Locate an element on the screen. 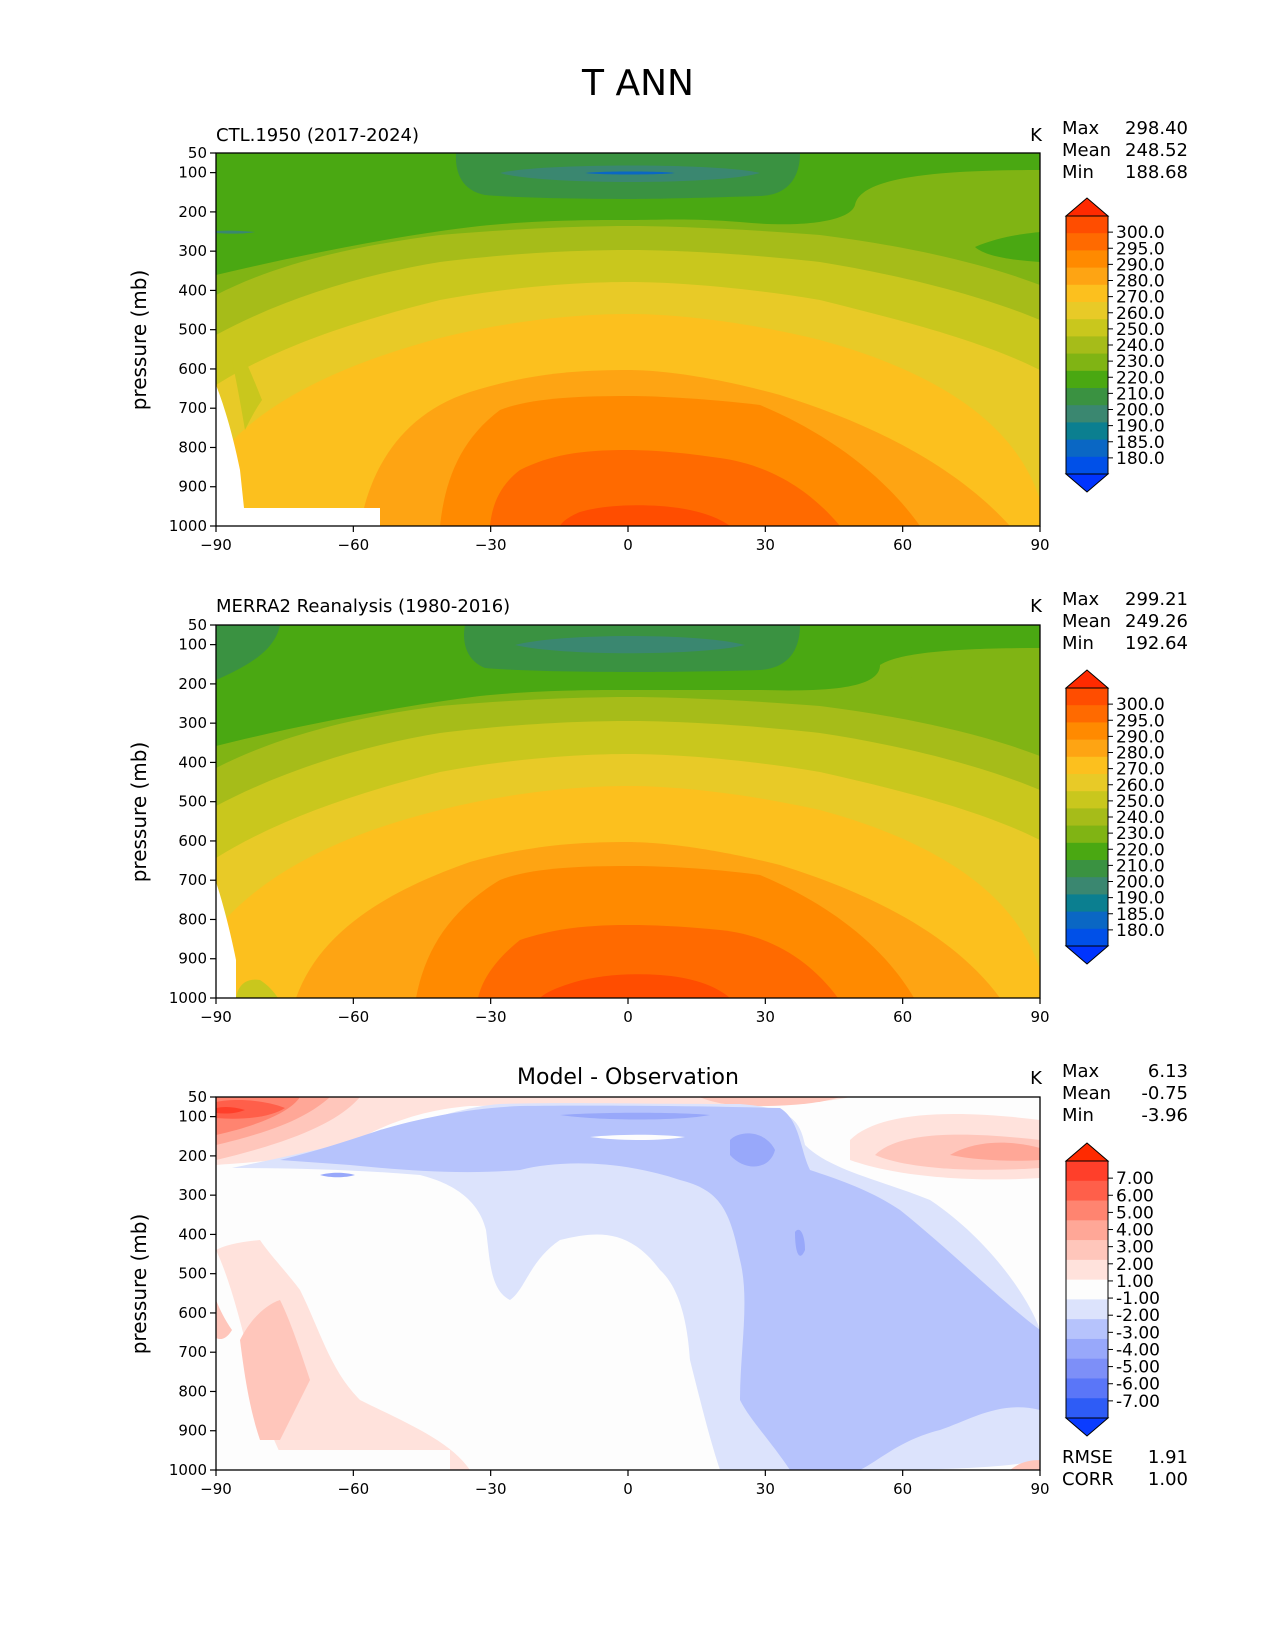 The image size is (1275, 1650). metric-value-corr: 1.00 is located at coordinates (1168, 1479).